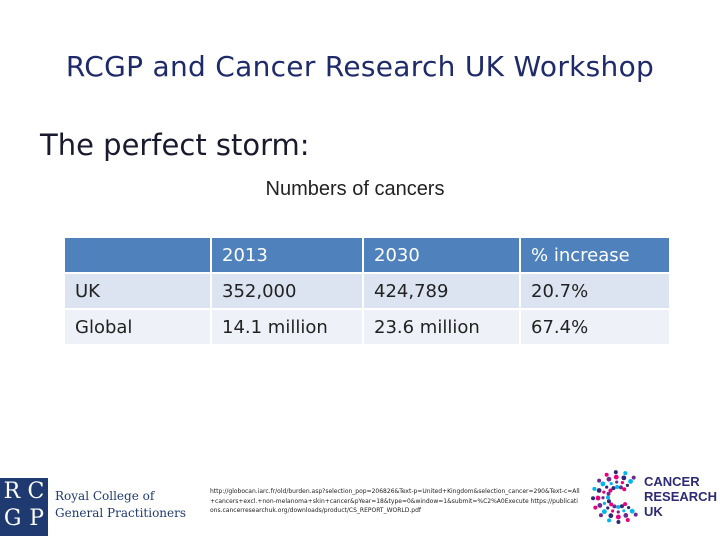  Describe the element at coordinates (37, 518) in the screenshot. I see `rcgp-letter: P` at that location.